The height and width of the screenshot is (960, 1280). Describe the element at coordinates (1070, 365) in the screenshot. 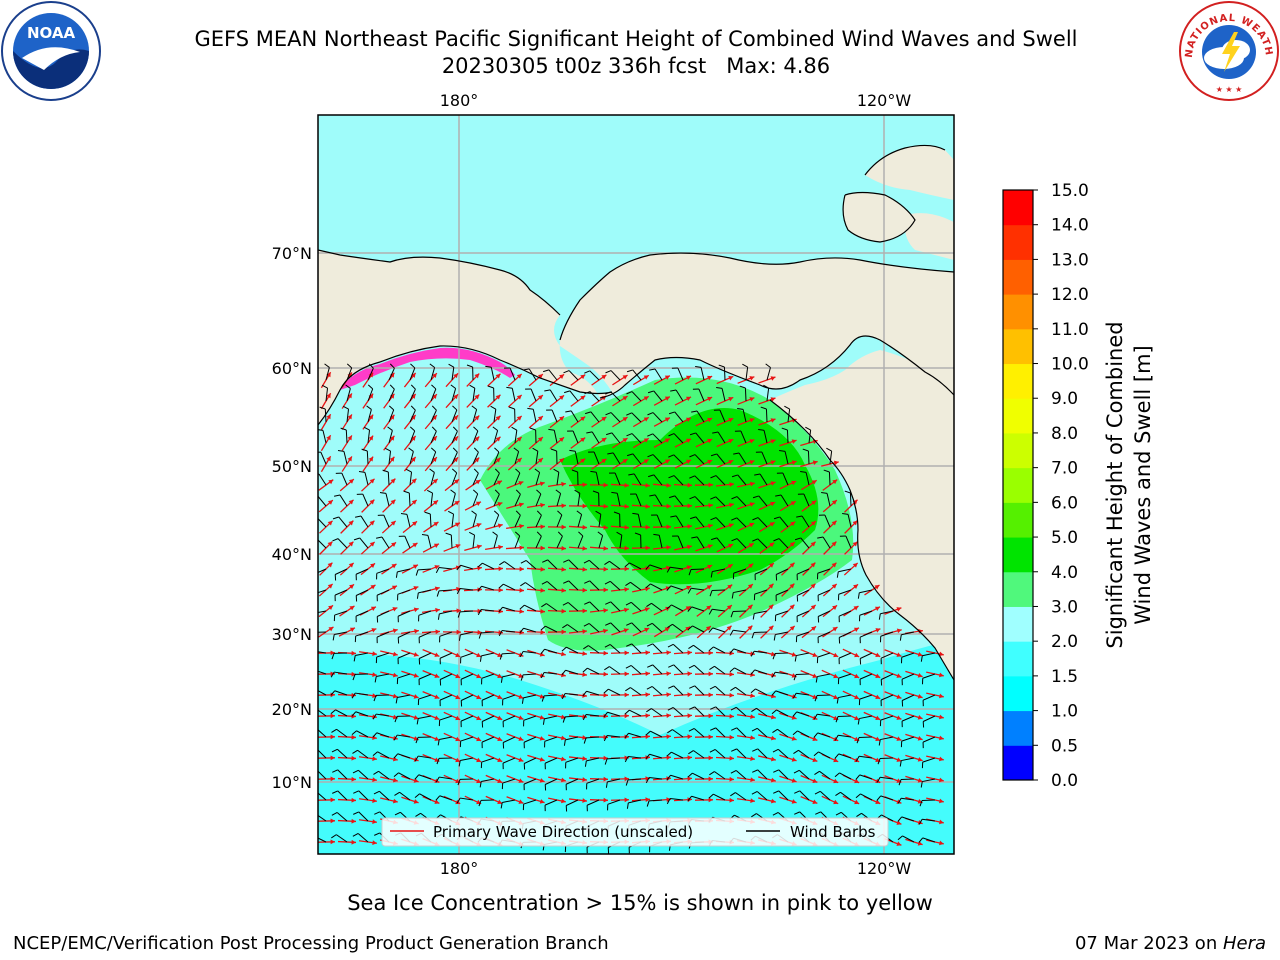

I see `colorbar-tick-label: 10.0` at that location.